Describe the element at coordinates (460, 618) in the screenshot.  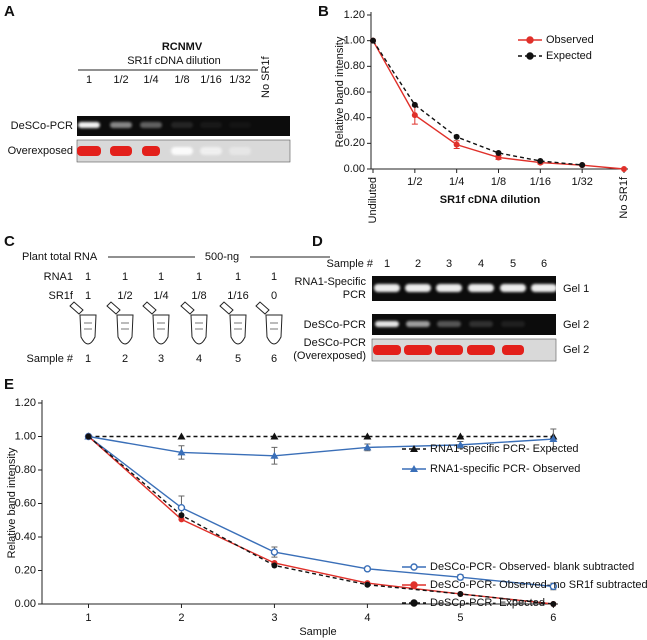
I see `x-tick-label: 5` at that location.